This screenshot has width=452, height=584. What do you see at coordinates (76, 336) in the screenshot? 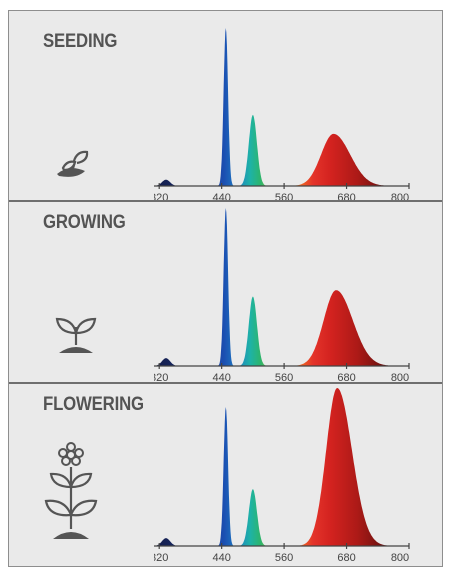
I see `young-plant-icon` at bounding box center [76, 336].